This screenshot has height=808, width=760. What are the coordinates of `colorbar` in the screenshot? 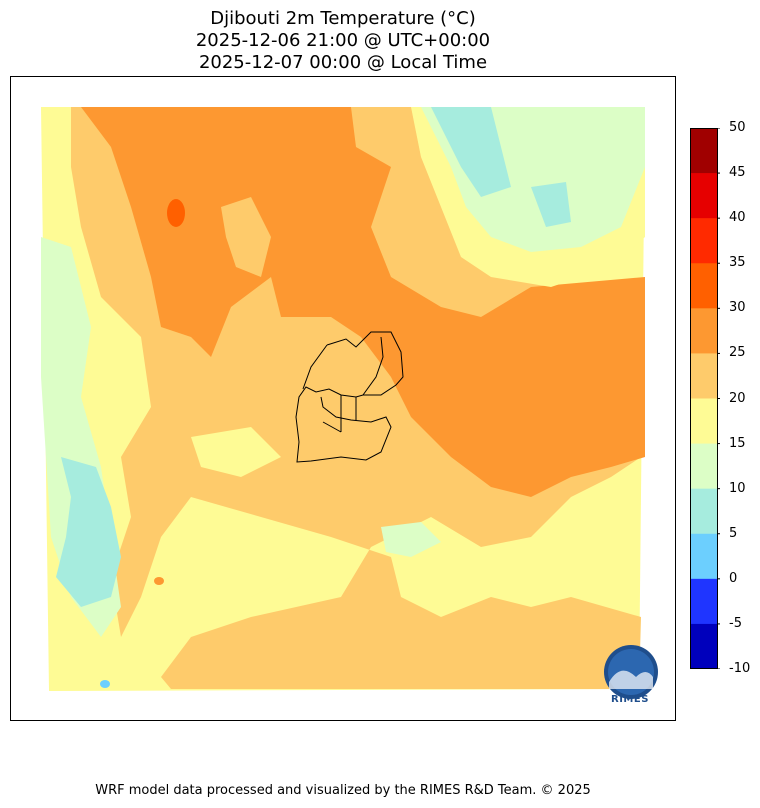 It's located at (705, 398).